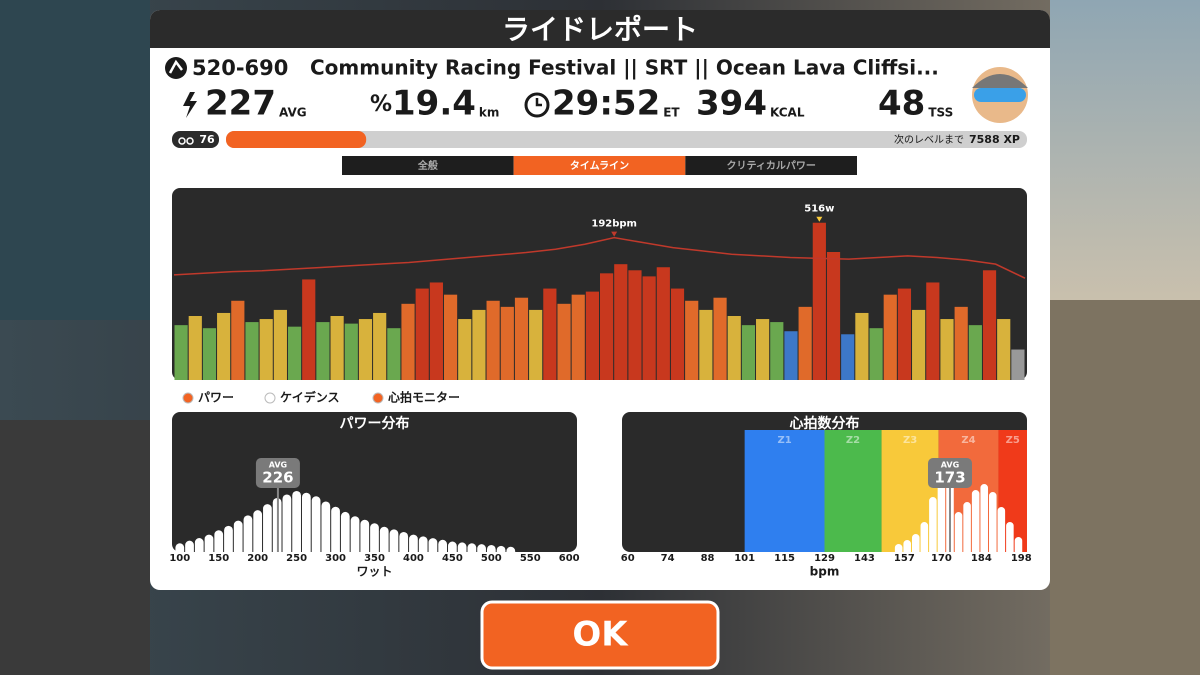 This screenshot has width=1200, height=679. What do you see at coordinates (1021, 558) in the screenshot?
I see `x-tick-label: 198` at bounding box center [1021, 558].